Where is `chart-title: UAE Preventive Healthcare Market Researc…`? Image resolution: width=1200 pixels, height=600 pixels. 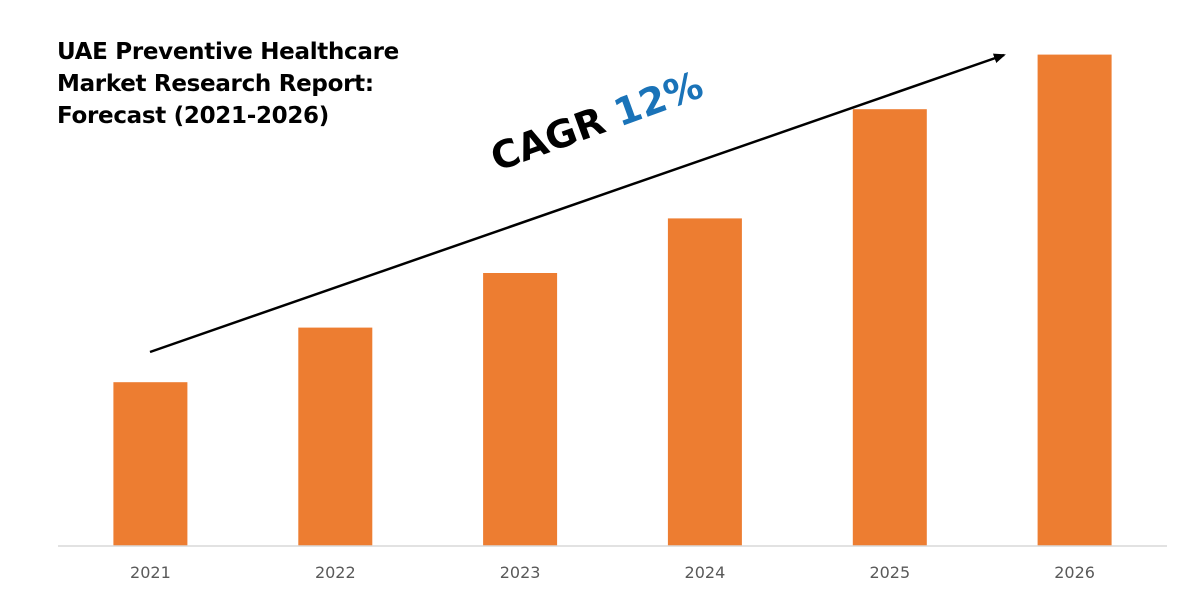 chart-title: UAE Preventive Healthcare Market Researc… is located at coordinates (247, 84).